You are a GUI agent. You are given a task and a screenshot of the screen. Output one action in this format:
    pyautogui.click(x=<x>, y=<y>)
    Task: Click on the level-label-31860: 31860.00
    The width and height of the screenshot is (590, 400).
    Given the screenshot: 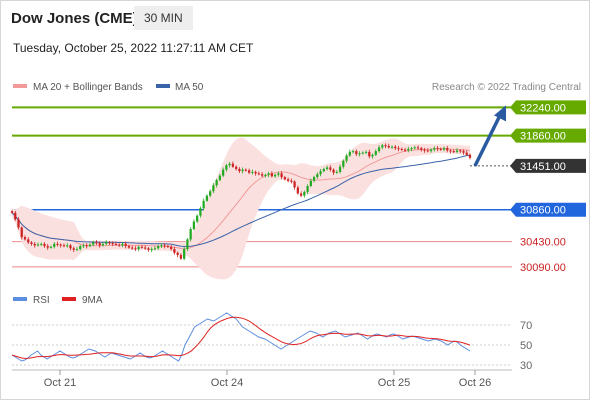 What is the action you would take?
    pyautogui.click(x=543, y=137)
    